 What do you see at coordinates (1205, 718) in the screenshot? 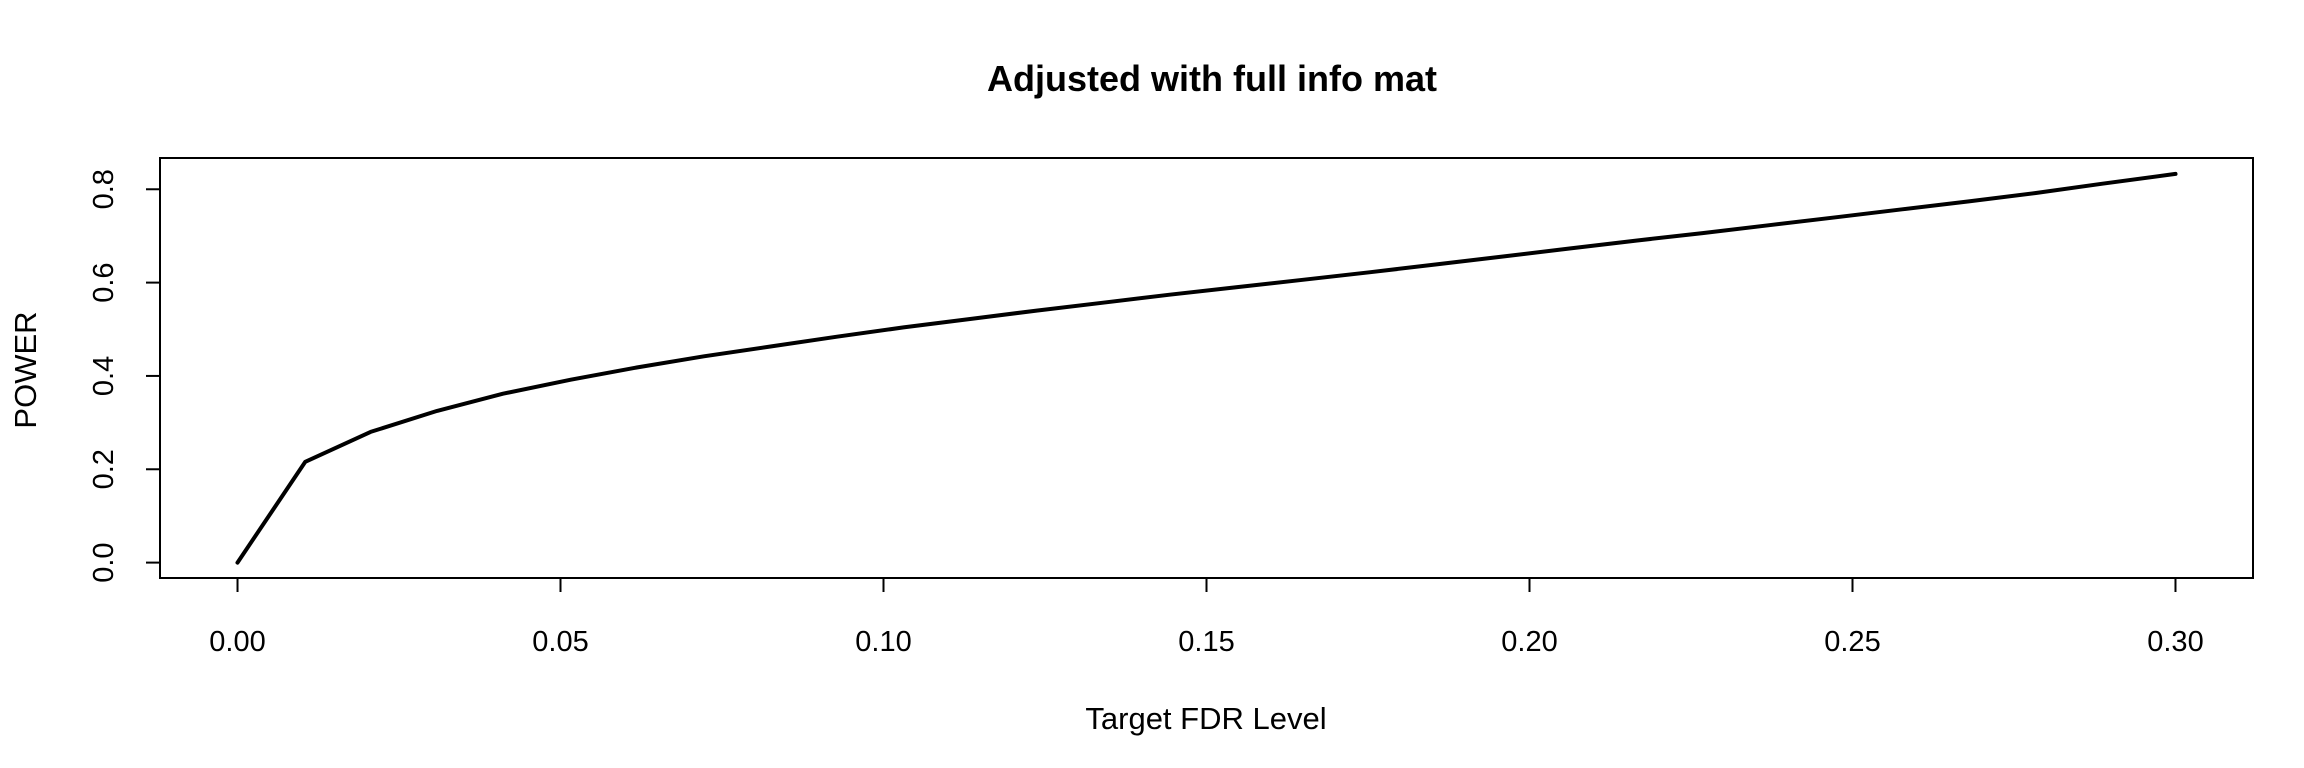
I see `x-axis-title: Target FDR Level` at bounding box center [1205, 718].